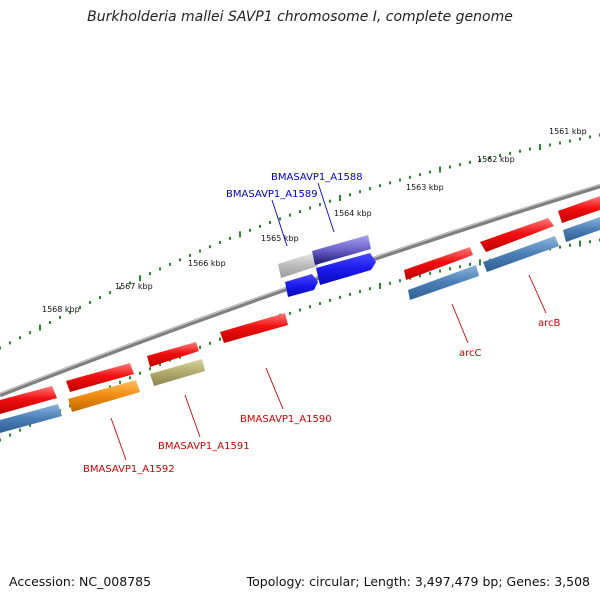 The height and width of the screenshot is (600, 600). What do you see at coordinates (177, 372) in the screenshot?
I see `gene-olive-a1591` at bounding box center [177, 372].